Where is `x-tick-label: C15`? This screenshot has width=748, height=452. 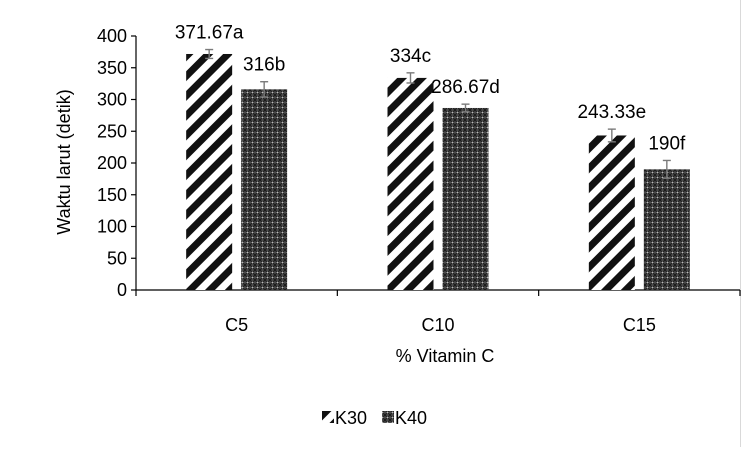
x-tick-label: C15 is located at coordinates (639, 325).